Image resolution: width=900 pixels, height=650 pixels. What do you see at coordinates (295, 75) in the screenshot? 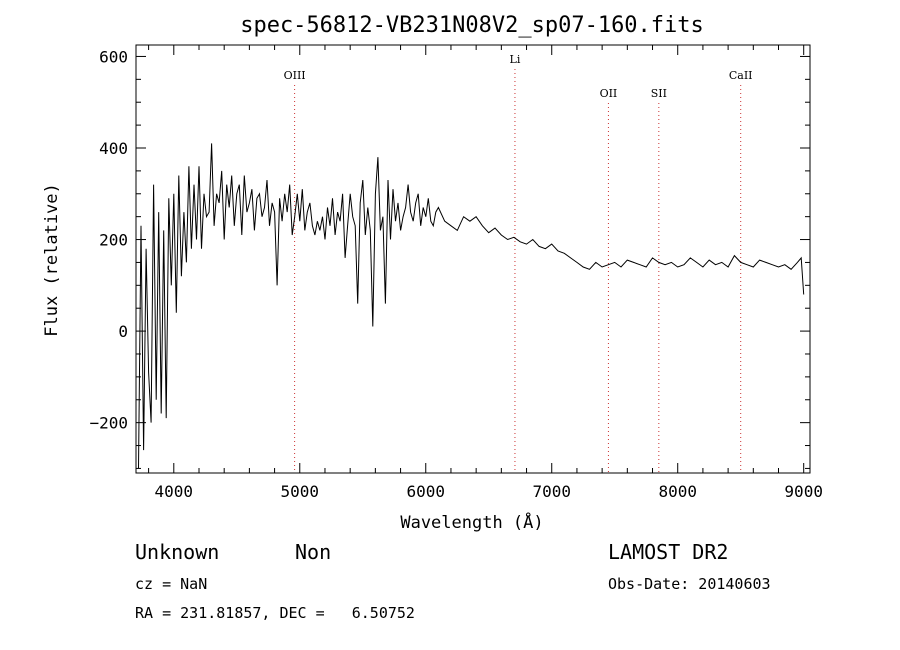
I see `spectral-line-label: OIII` at bounding box center [295, 75].